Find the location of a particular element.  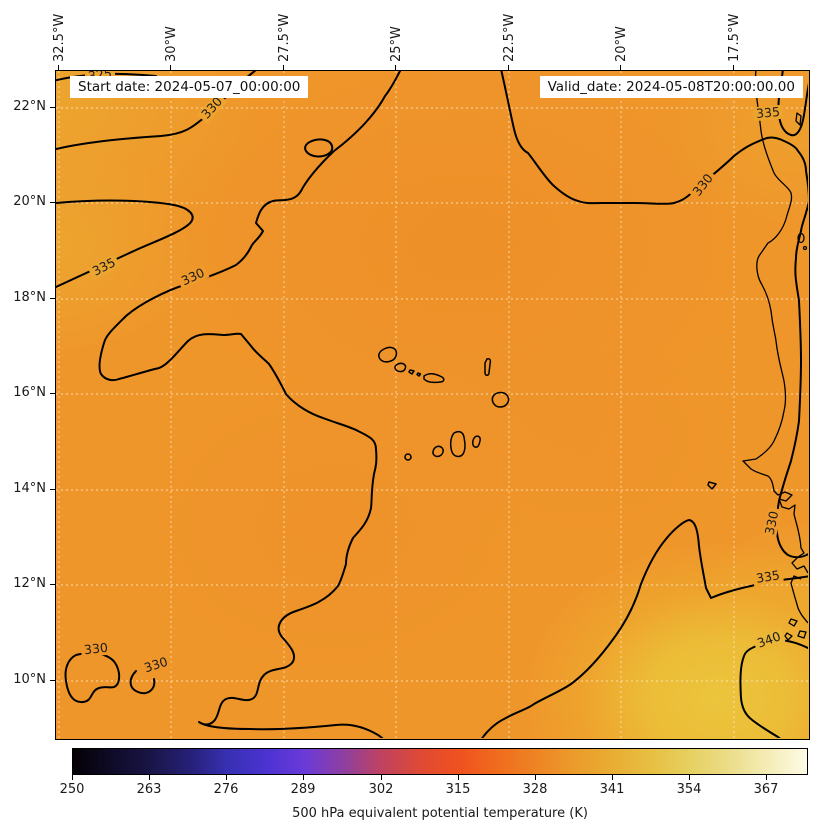

y-tick-label: 18°N is located at coordinates (29, 297).